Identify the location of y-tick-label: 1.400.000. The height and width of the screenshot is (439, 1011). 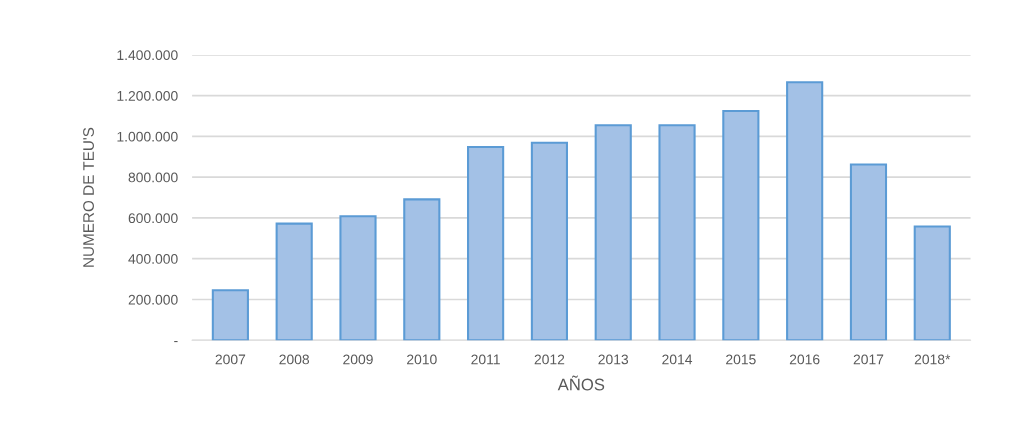
(147, 55).